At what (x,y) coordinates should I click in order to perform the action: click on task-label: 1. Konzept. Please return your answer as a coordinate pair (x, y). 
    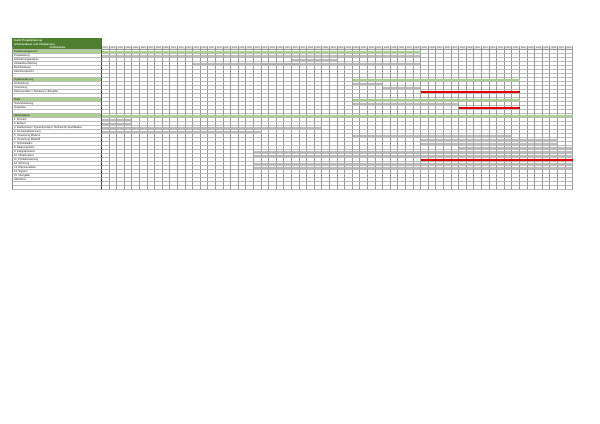
    Looking at the image, I should click on (57, 120).